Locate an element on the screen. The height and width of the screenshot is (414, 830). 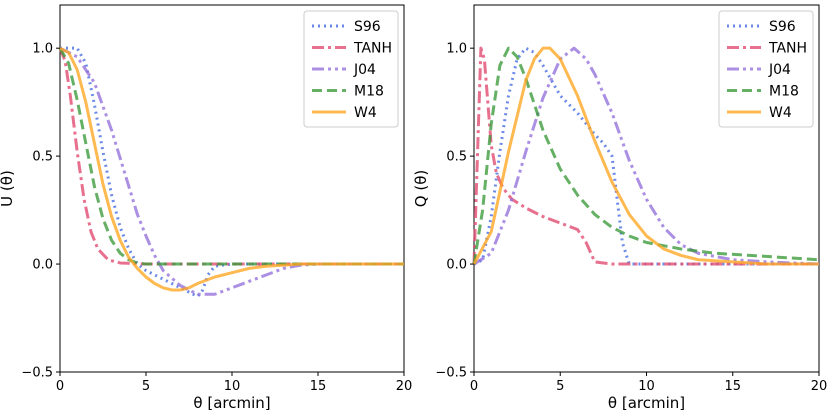
y-axis-label: Q (θ) is located at coordinates (421, 188).